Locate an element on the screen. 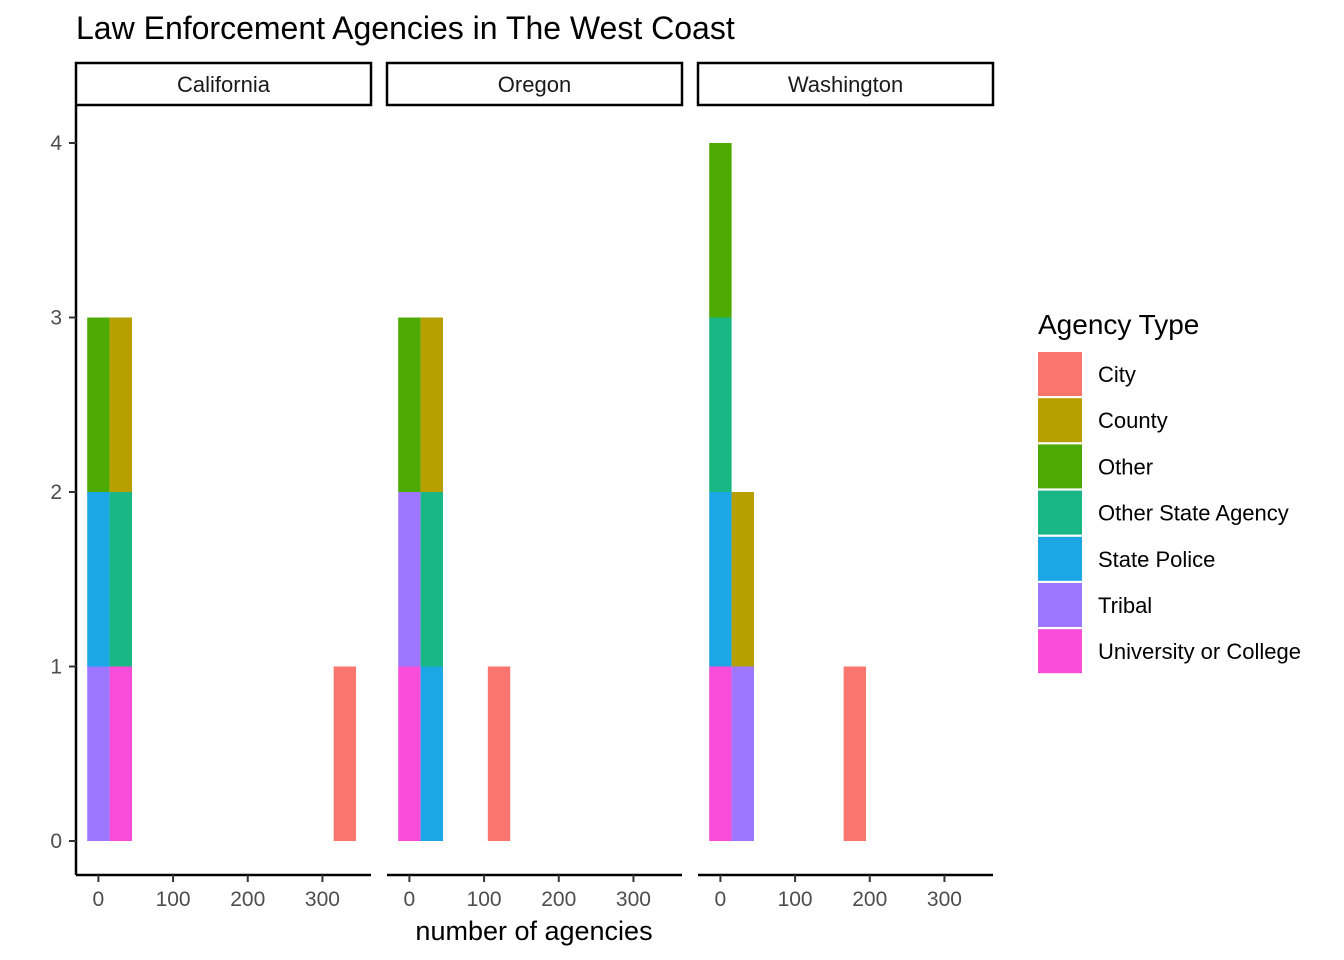 Image resolution: width=1344 pixels, height=960 pixels. facet-strip-label: California is located at coordinates (224, 84).